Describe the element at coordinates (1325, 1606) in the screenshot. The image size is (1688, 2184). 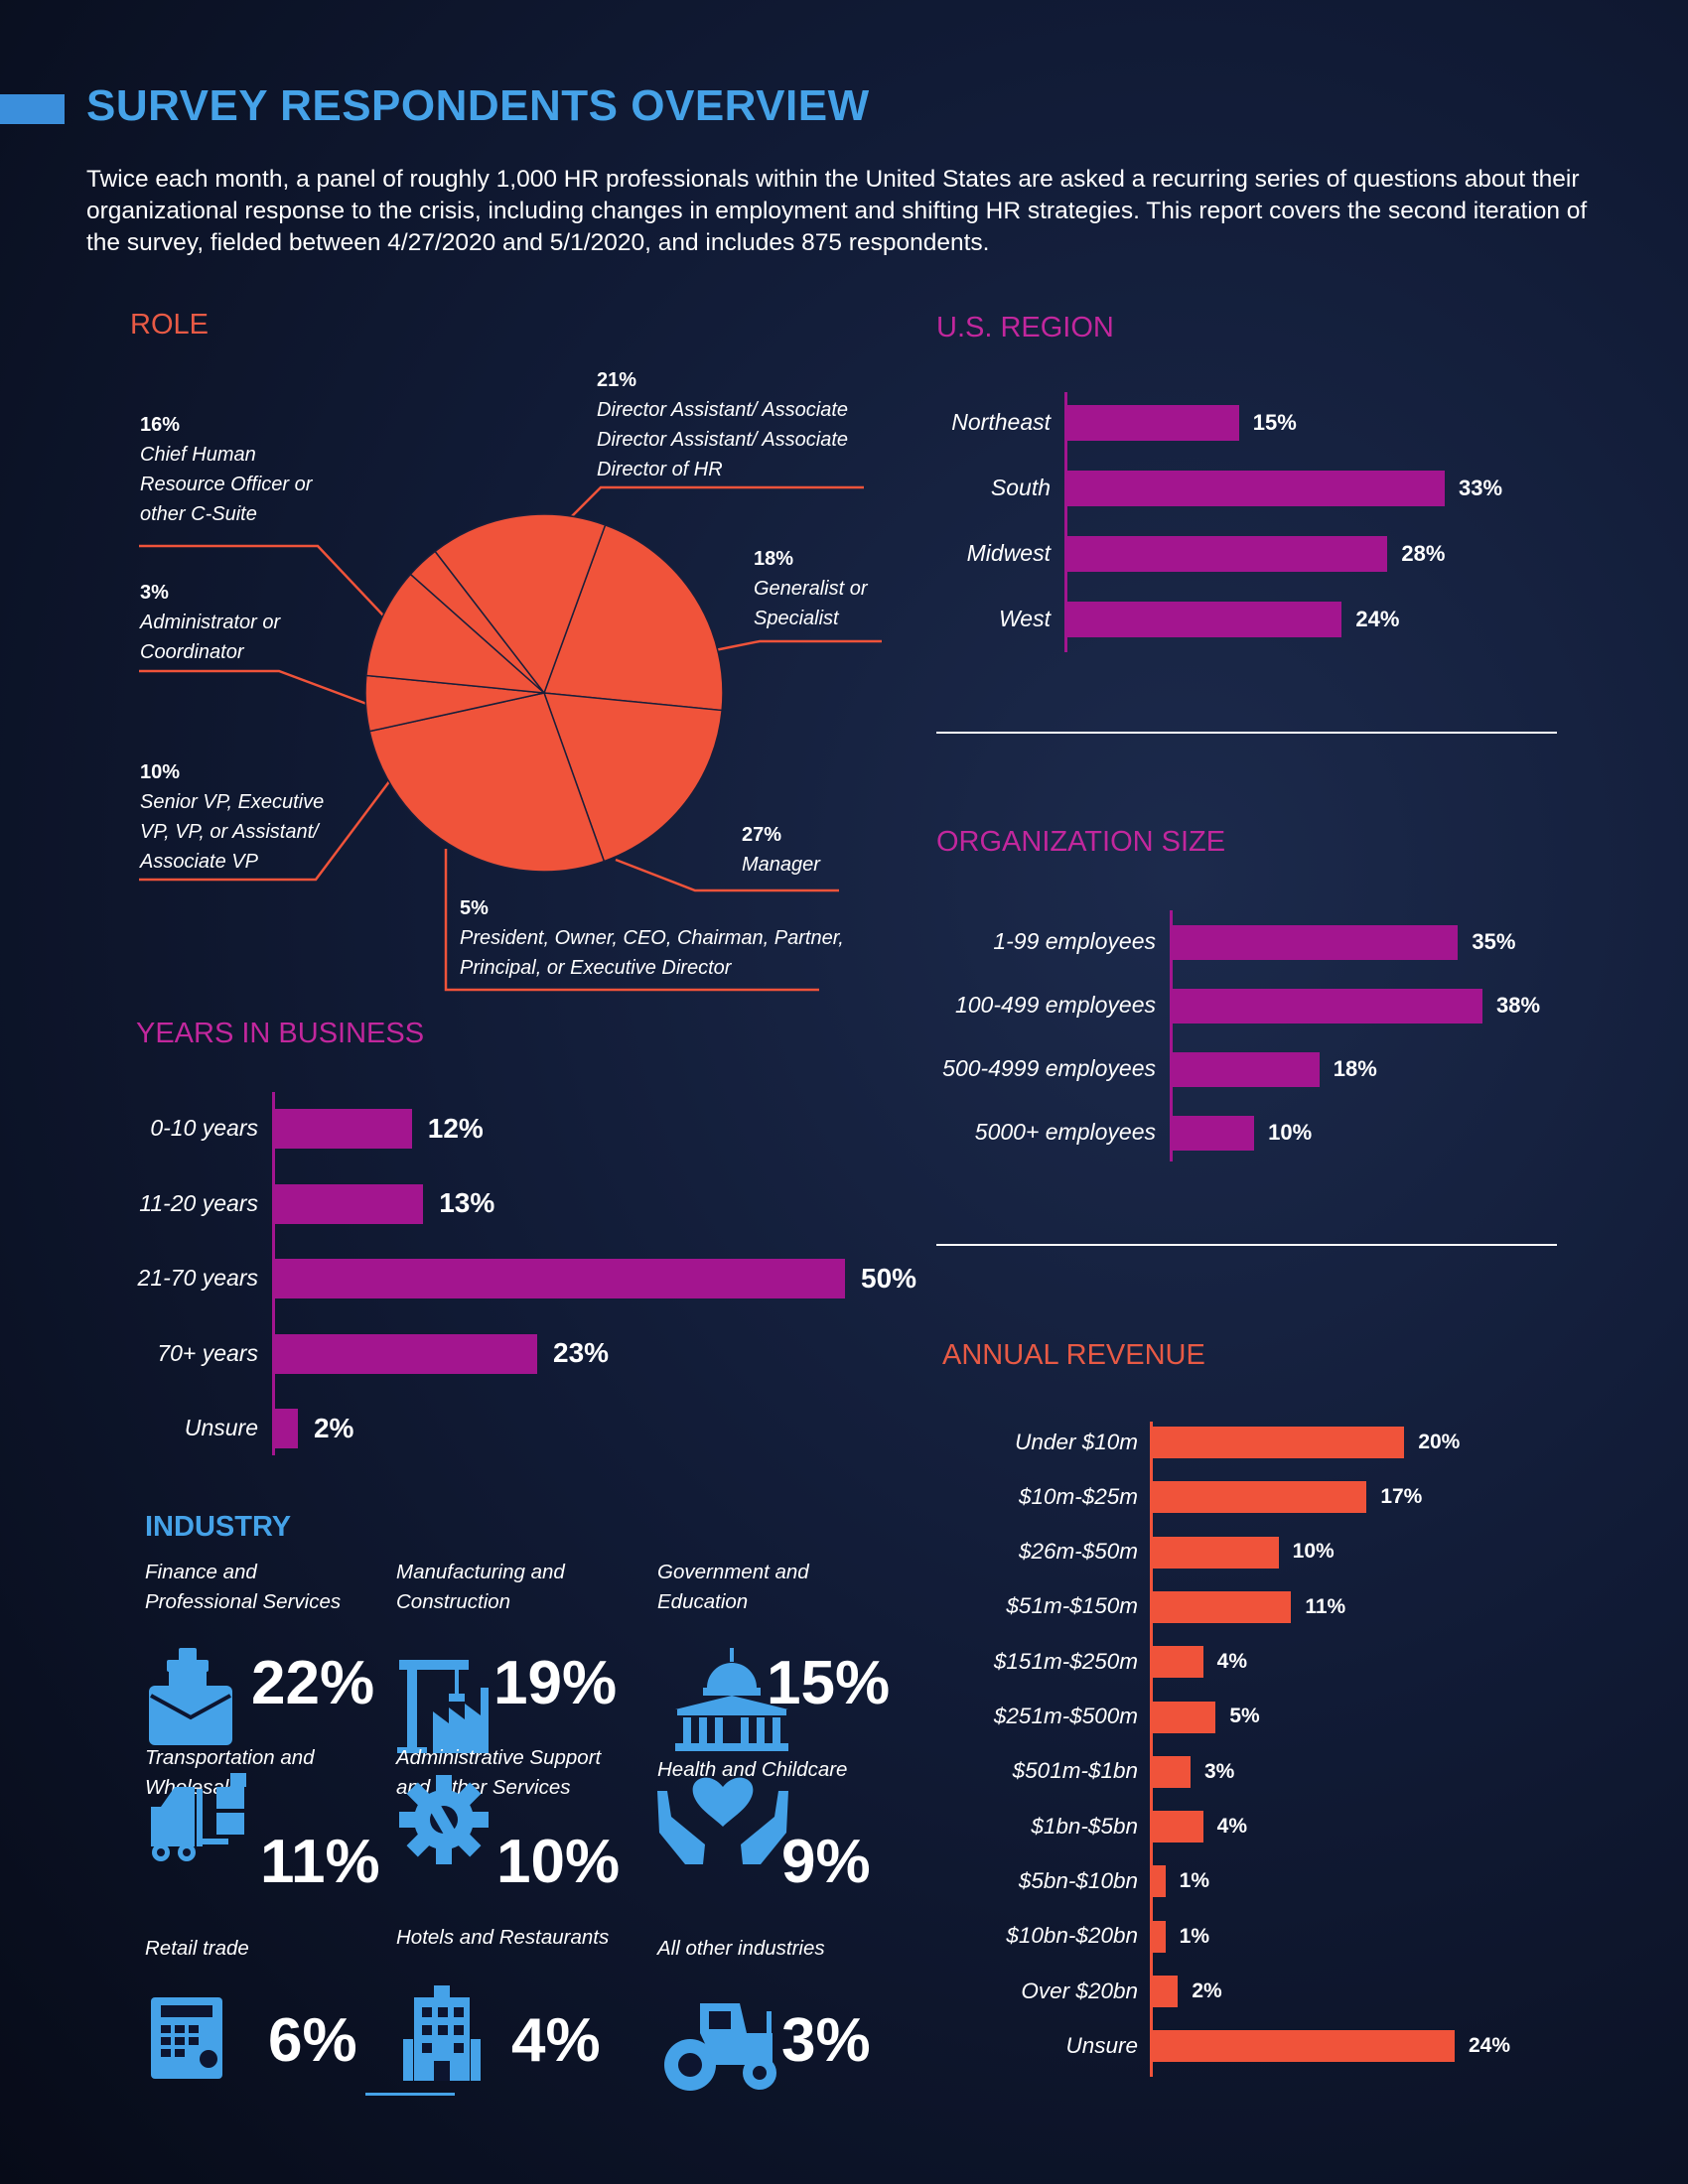
I see `bar-value-label: 11%` at that location.